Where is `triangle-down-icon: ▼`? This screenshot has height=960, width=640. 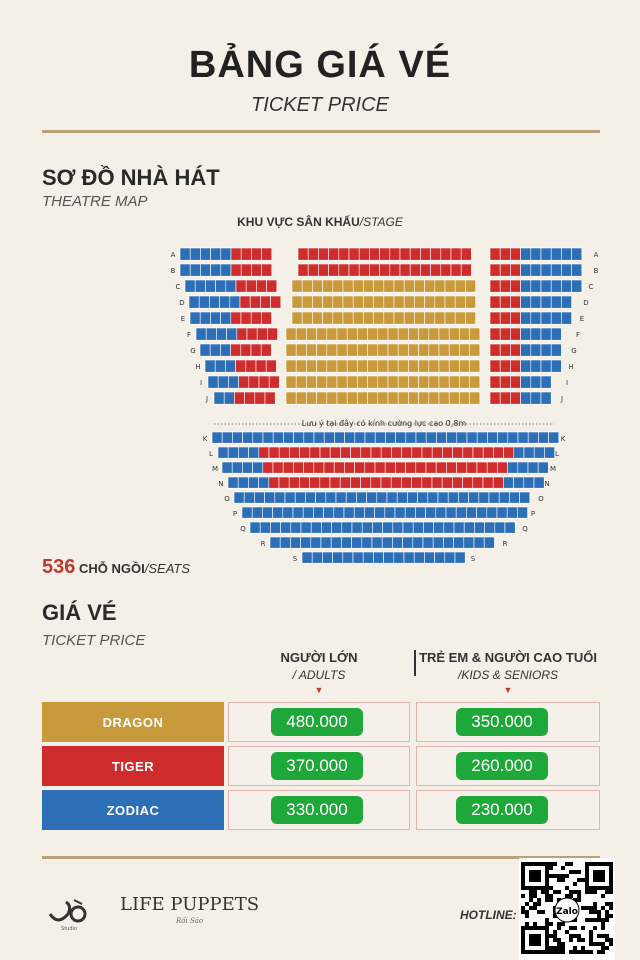 triangle-down-icon: ▼ is located at coordinates (319, 690).